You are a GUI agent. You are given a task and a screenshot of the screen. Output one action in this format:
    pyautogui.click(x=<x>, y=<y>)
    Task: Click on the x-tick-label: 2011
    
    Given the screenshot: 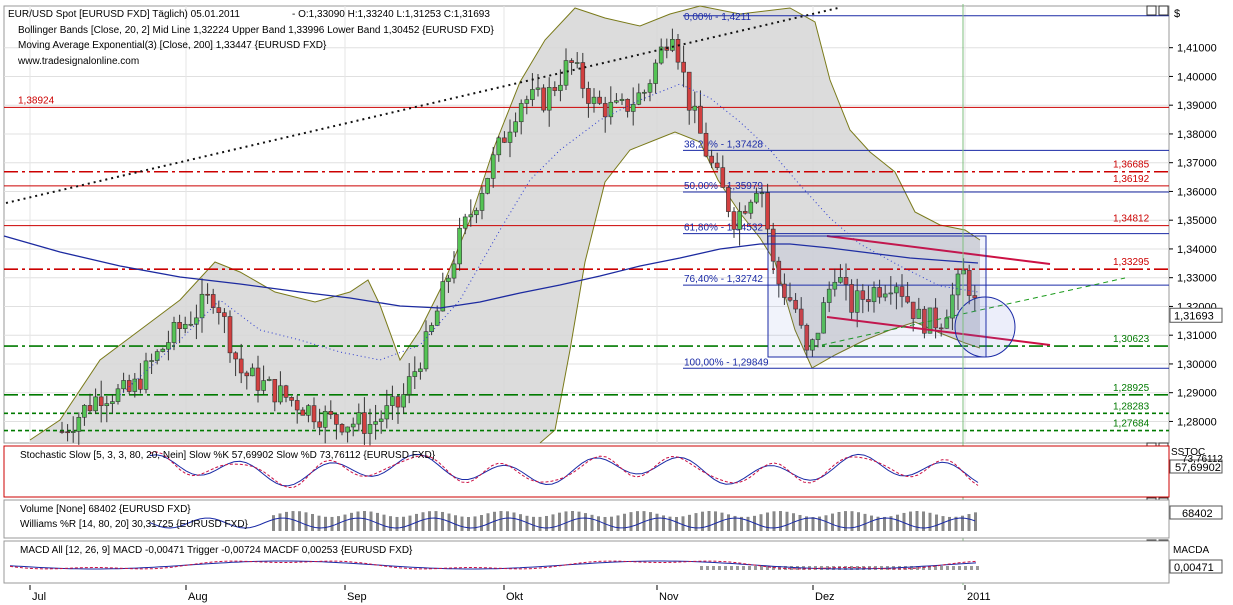 What is the action you would take?
    pyautogui.click(x=979, y=597)
    